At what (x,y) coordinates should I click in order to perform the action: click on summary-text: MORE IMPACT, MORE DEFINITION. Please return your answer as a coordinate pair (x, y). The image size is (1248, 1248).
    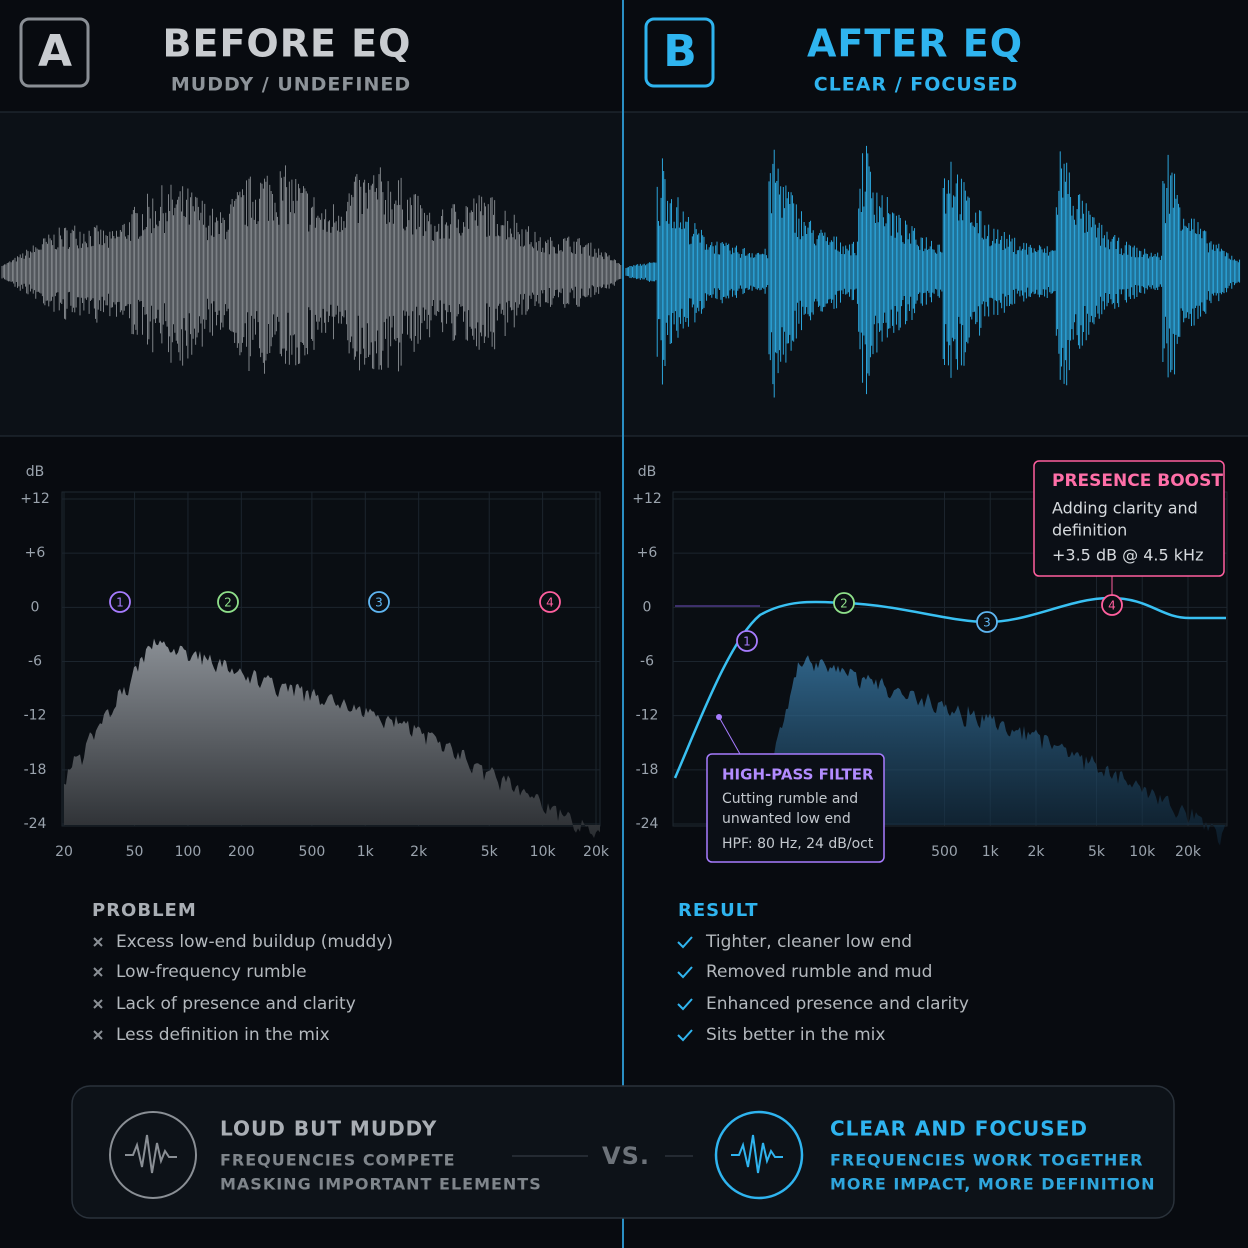
    Looking at the image, I should click on (993, 1184).